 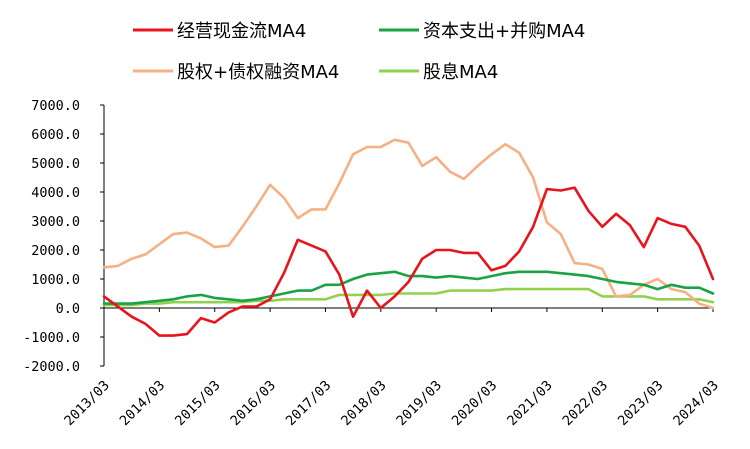 I want to click on legend-label-3: 股权+债权融资MA4, so click(x=258, y=72).